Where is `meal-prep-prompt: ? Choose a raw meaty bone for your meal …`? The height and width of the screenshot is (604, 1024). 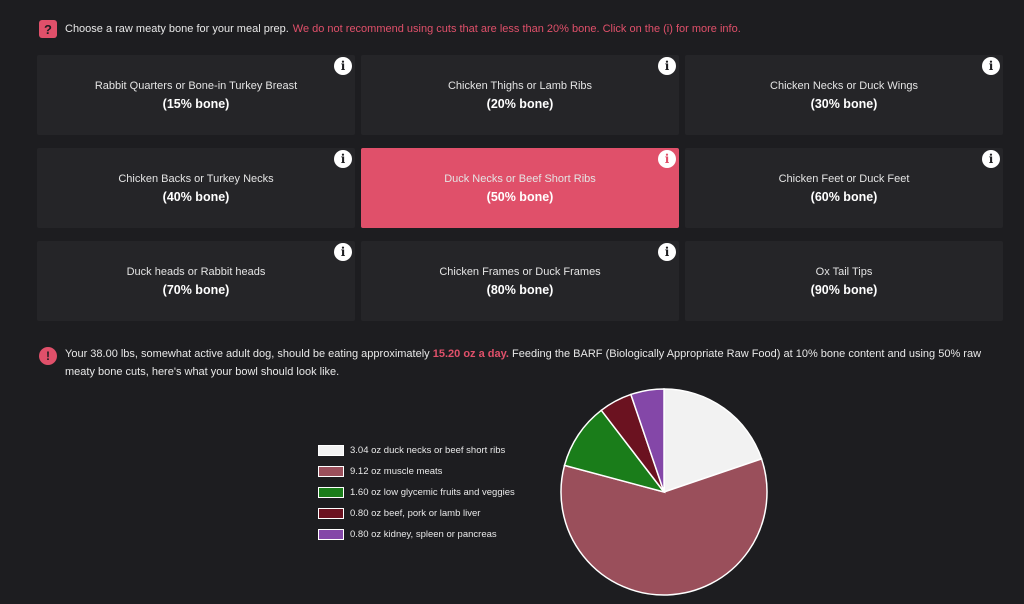
meal-prep-prompt: ? Choose a raw meaty bone for your meal … is located at coordinates (390, 29).